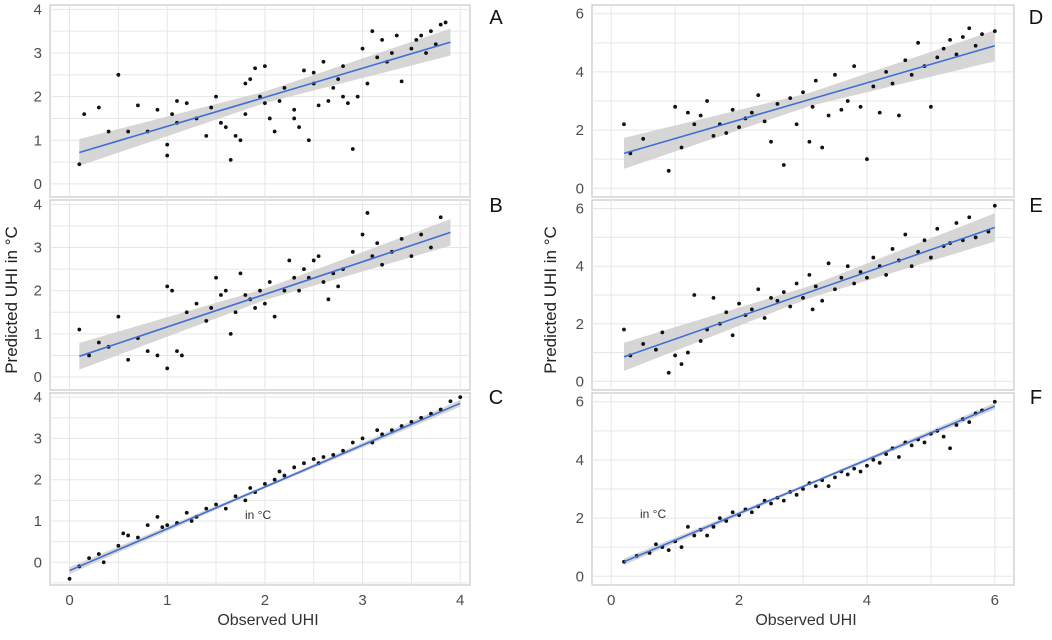 Image resolution: width=1052 pixels, height=640 pixels. What do you see at coordinates (496, 398) in the screenshot?
I see `panel-letter-c: C` at bounding box center [496, 398].